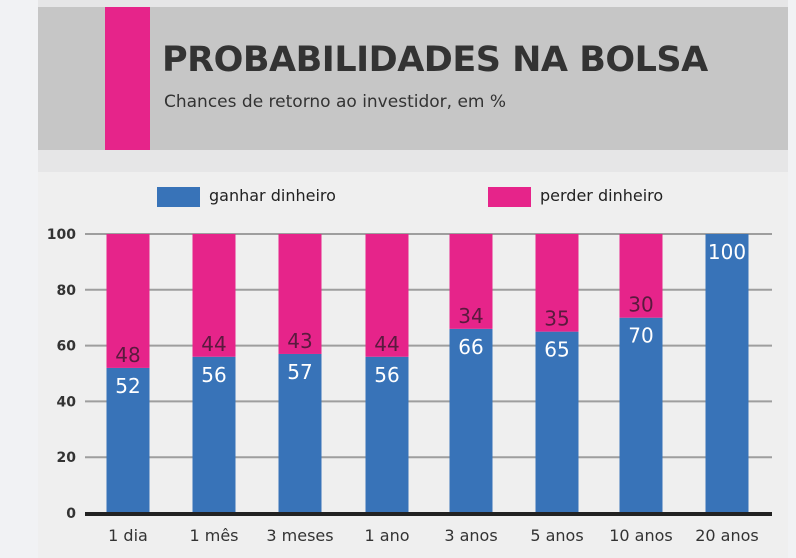 The image size is (796, 558). Describe the element at coordinates (61, 235) in the screenshot. I see `y-tick-label-100: 100` at that location.